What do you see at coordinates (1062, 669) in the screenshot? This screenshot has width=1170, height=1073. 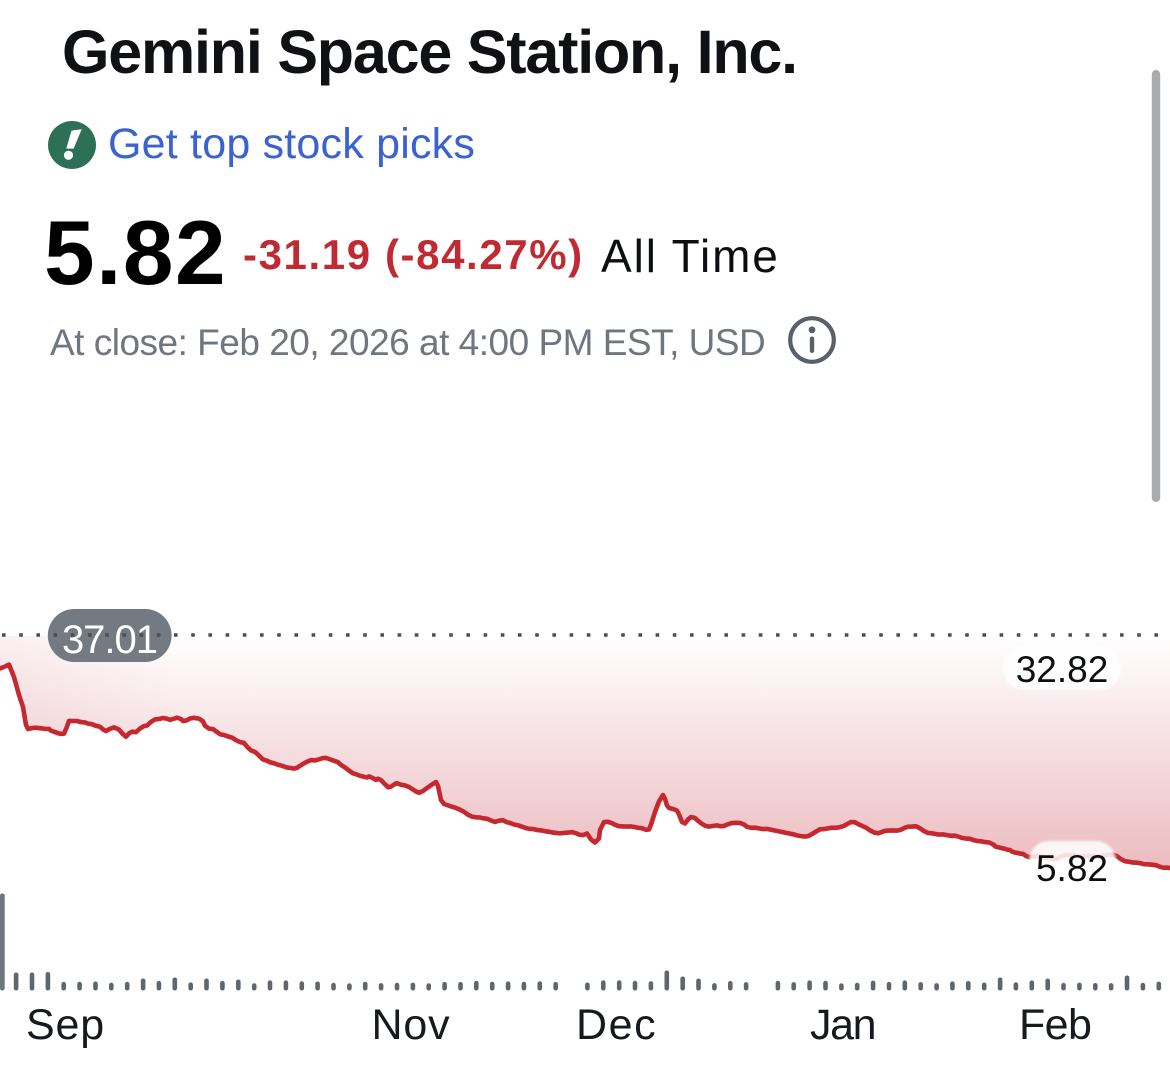 I see `svg-text: 32.82` at bounding box center [1062, 669].